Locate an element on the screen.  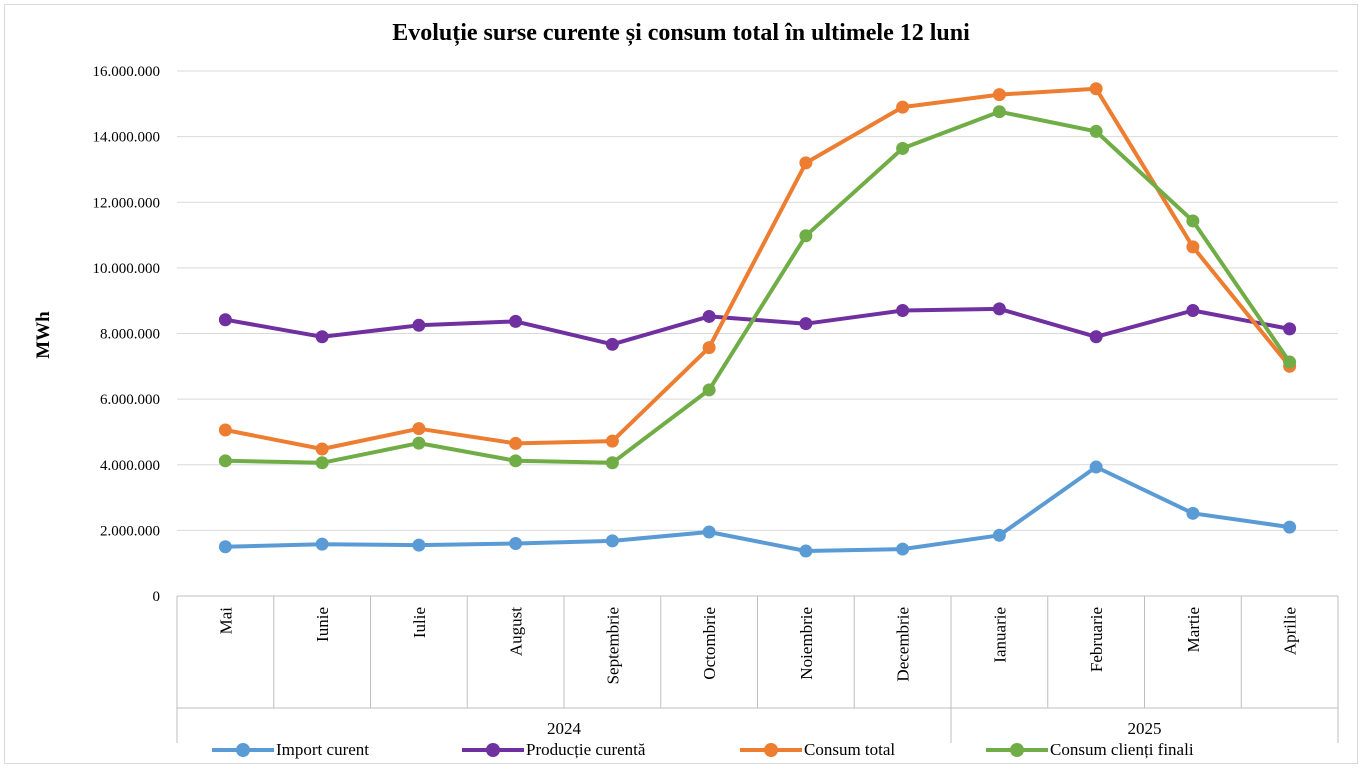
x-tick-label: Mai is located at coordinates (225, 621).